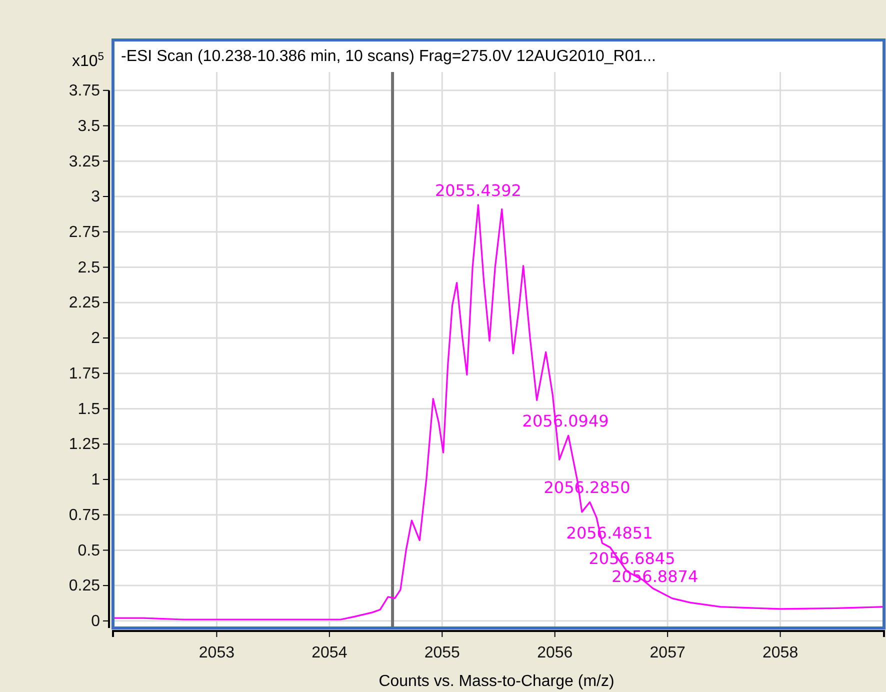 The height and width of the screenshot is (692, 886). Describe the element at coordinates (89, 267) in the screenshot. I see `y-tick-label: 2.5` at that location.